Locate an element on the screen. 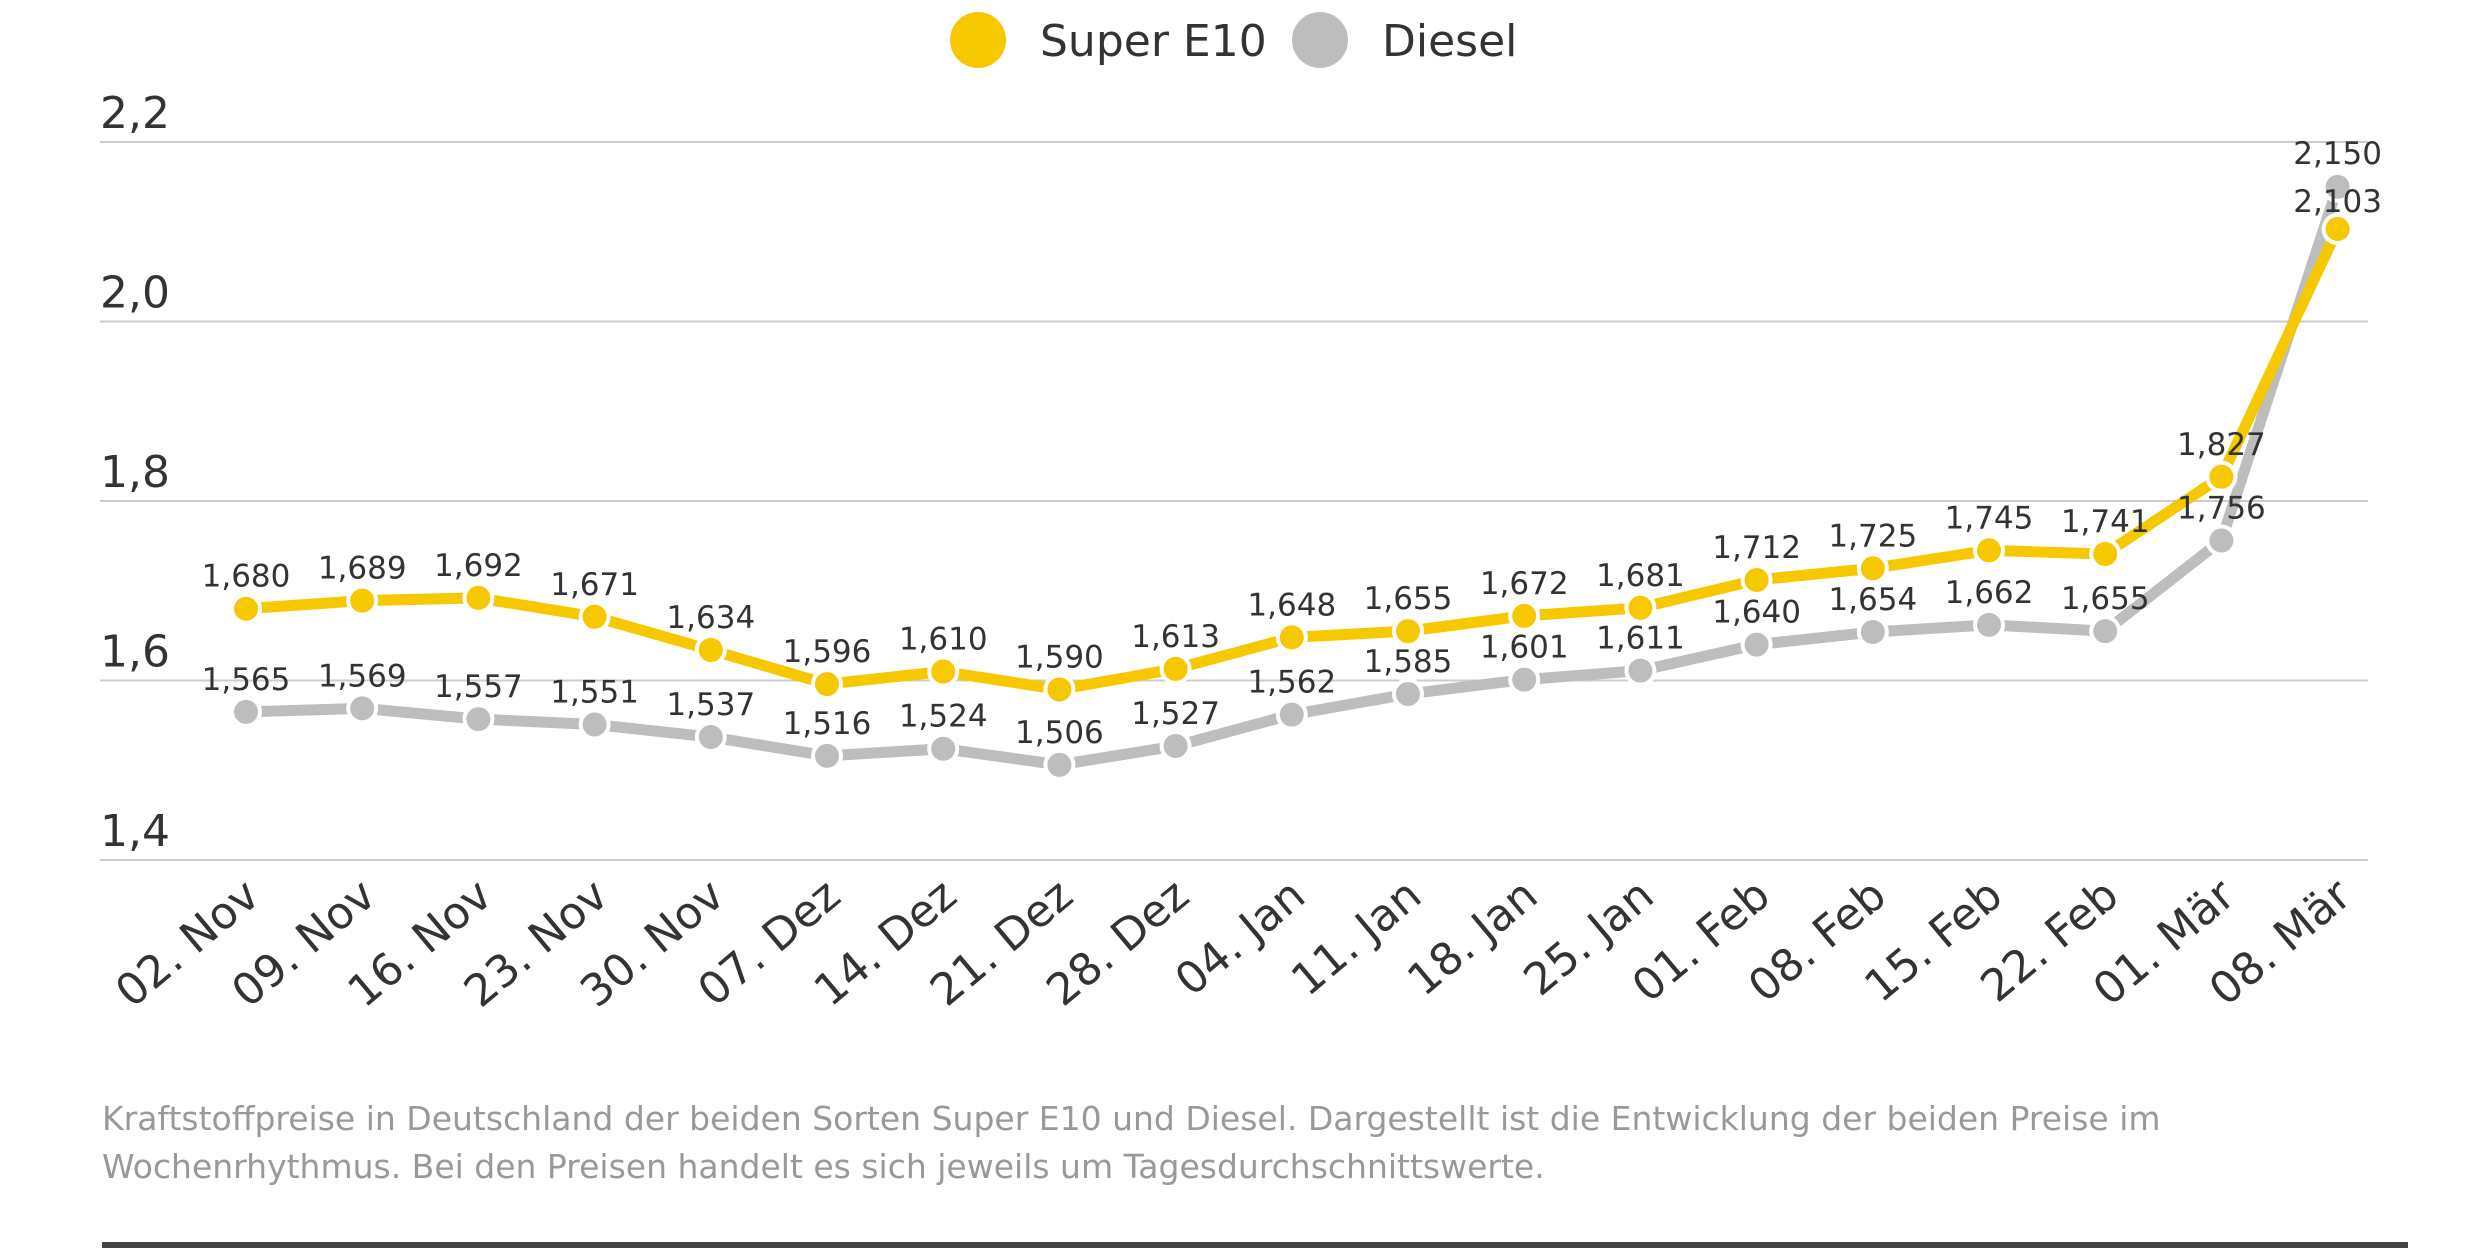 The width and height of the screenshot is (2480, 1248). y-tick-label: 1,6 is located at coordinates (135, 652).